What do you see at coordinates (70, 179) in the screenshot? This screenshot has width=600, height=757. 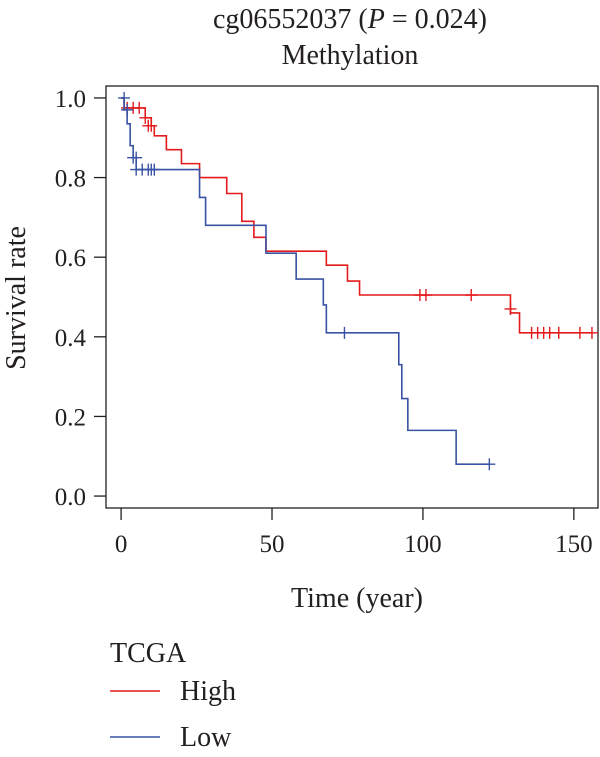 I see `y-tick-label: 0.8` at bounding box center [70, 179].